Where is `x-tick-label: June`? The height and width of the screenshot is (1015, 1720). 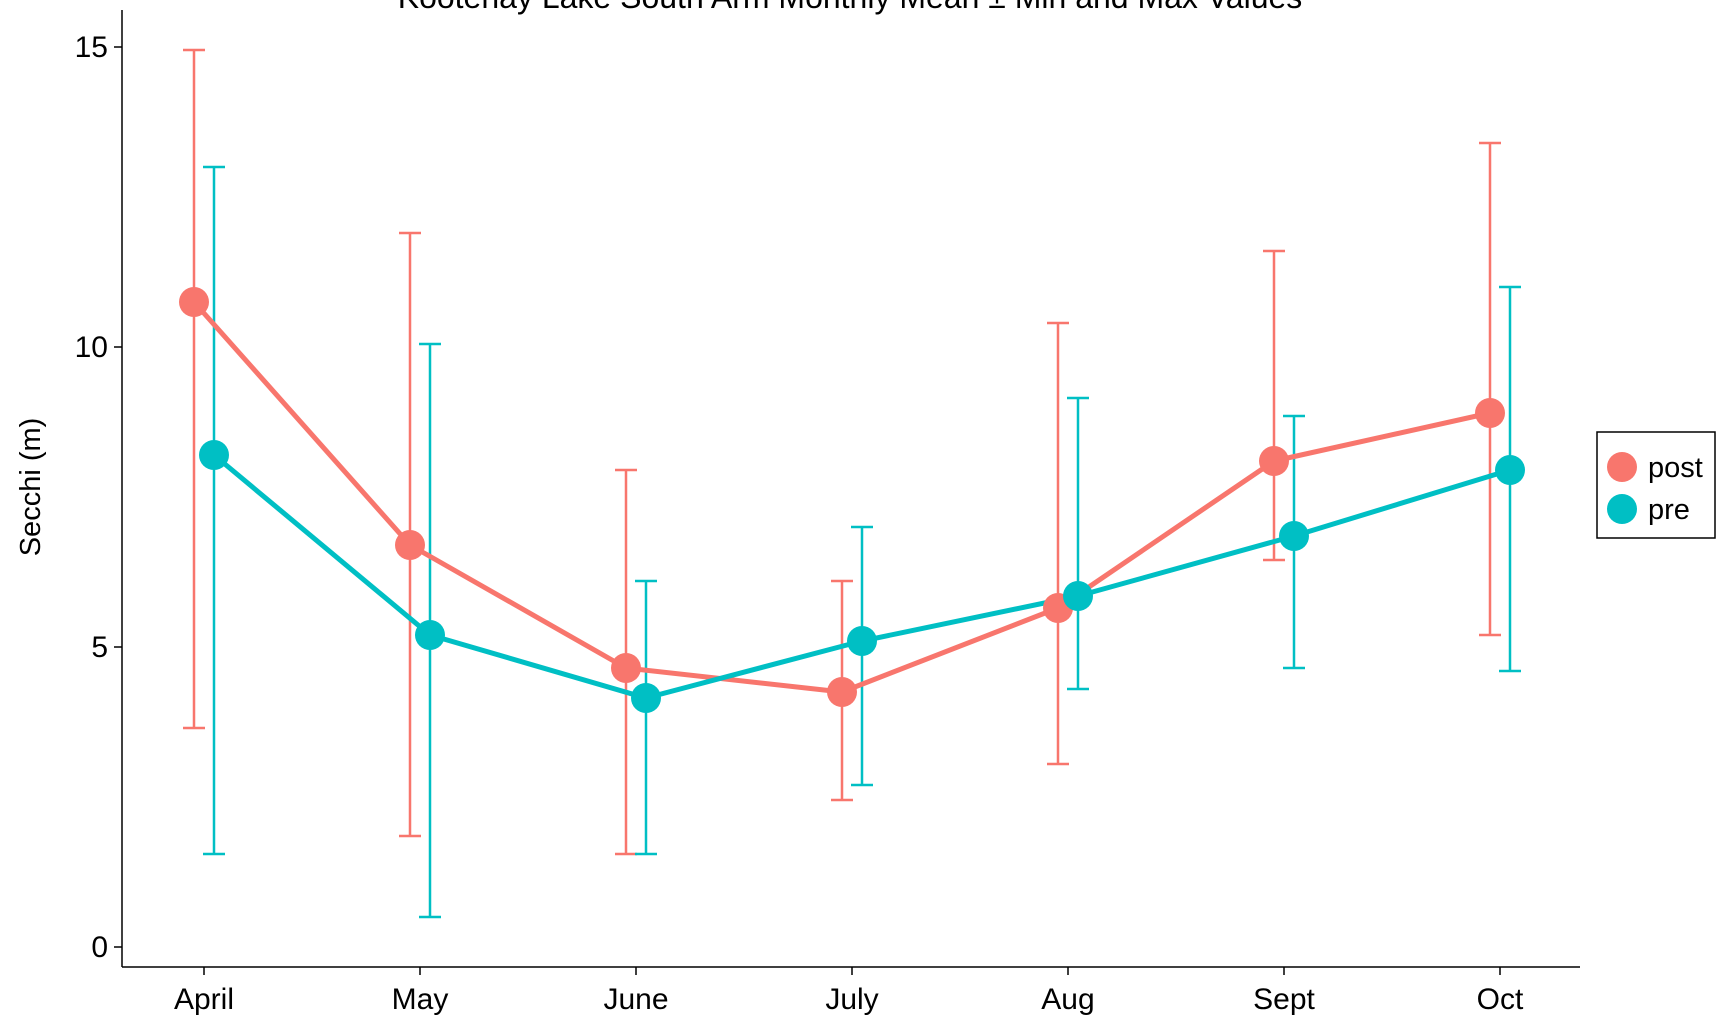
x-tick-label: June is located at coordinates (635, 999).